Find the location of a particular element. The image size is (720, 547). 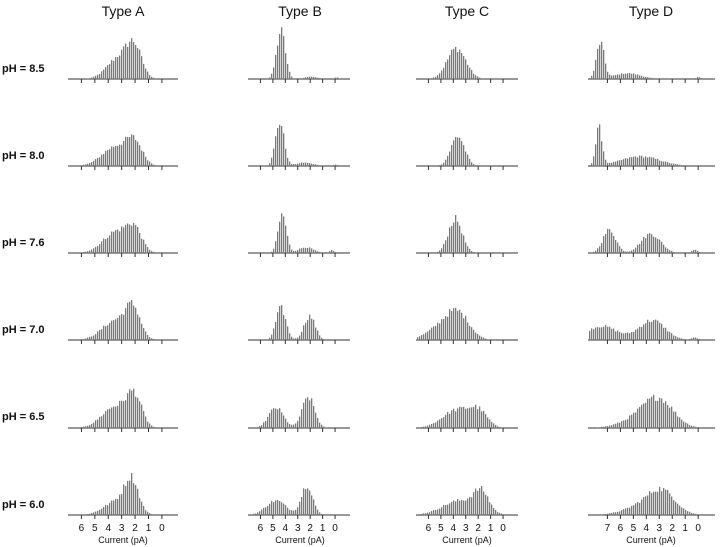

column-title: Type D is located at coordinates (651, 11).